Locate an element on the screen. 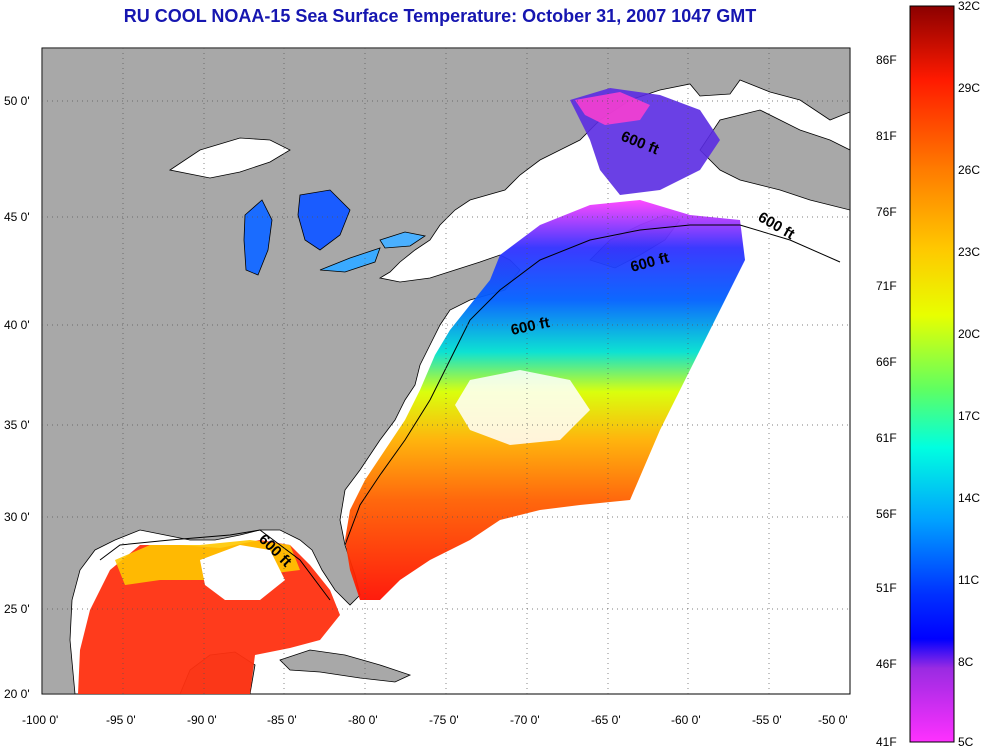 The height and width of the screenshot is (754, 984). lon-tick-label: -50 0' is located at coordinates (833, 720).